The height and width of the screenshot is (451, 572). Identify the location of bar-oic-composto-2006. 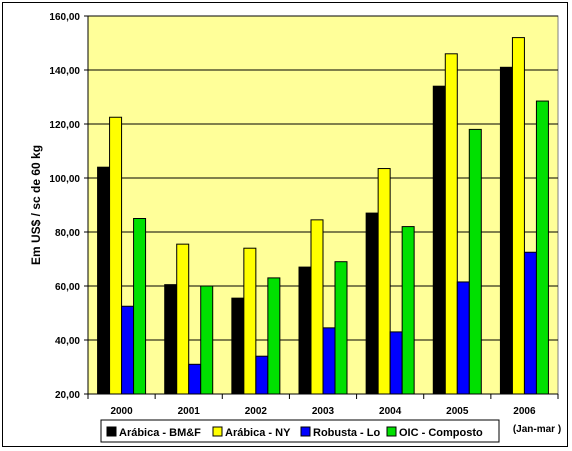
(542, 247).